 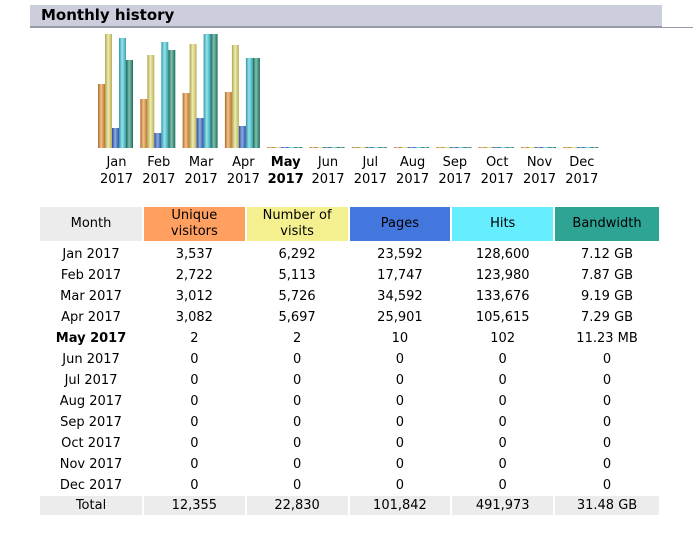 What do you see at coordinates (349, 443) in the screenshot?
I see `table-row: Oct 2017 0 0 0 0 0` at bounding box center [349, 443].